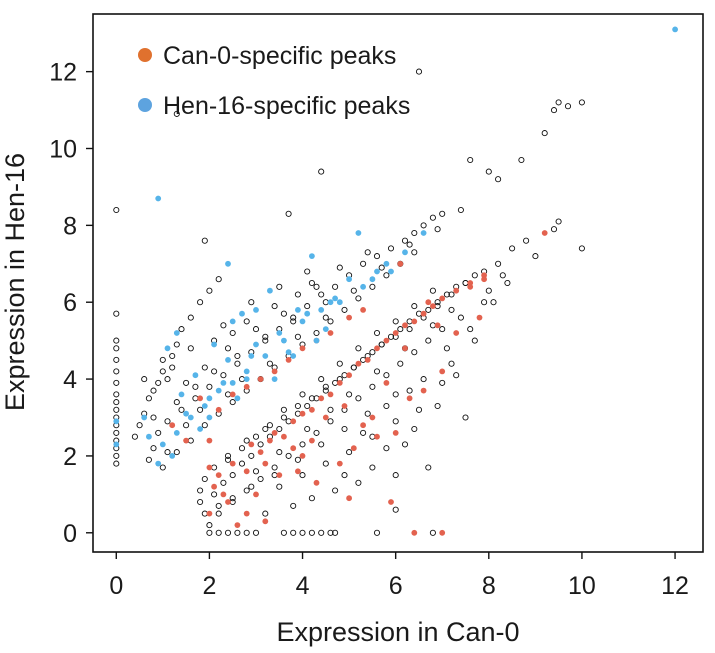 This screenshot has width=715, height=653. What do you see at coordinates (286, 106) in the screenshot?
I see `legend-label-hen16: Hen-16-specific peaks` at bounding box center [286, 106].